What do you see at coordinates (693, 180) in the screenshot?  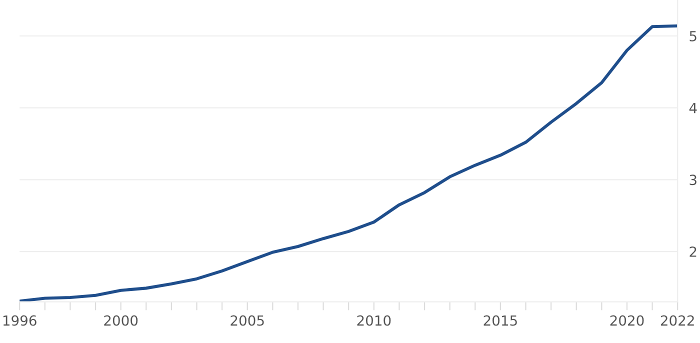 I see `y-tick-label: 3` at bounding box center [693, 180].